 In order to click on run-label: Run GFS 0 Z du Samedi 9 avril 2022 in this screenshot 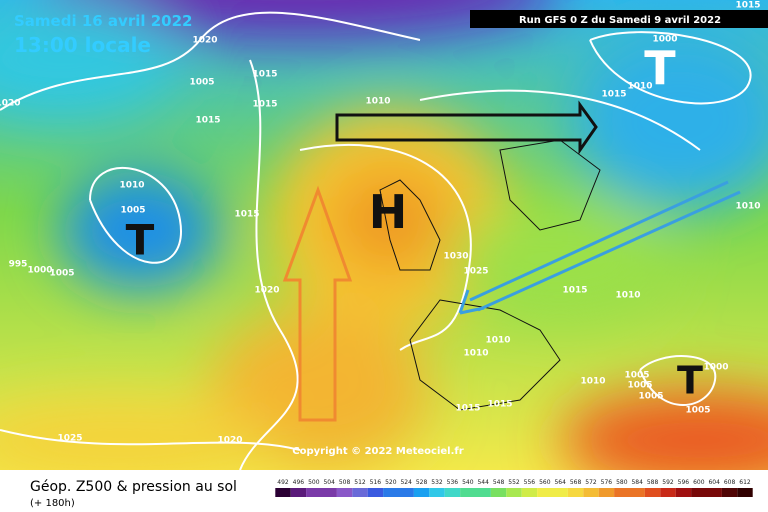, I will do `click(620, 20)`.